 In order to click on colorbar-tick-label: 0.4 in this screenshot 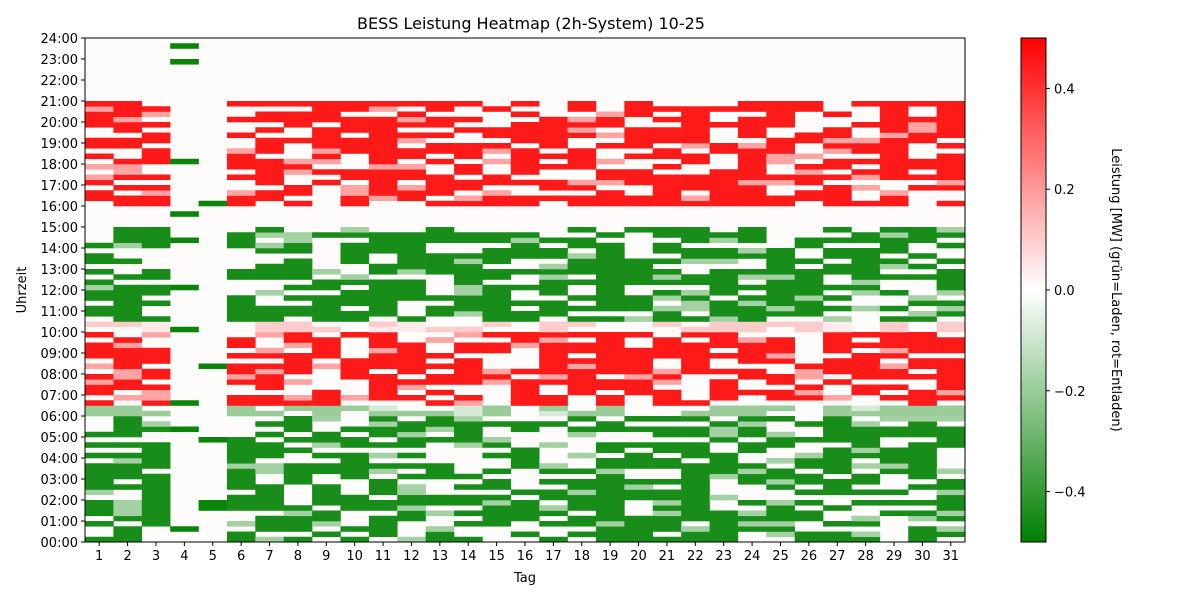, I will do `click(1064, 89)`.